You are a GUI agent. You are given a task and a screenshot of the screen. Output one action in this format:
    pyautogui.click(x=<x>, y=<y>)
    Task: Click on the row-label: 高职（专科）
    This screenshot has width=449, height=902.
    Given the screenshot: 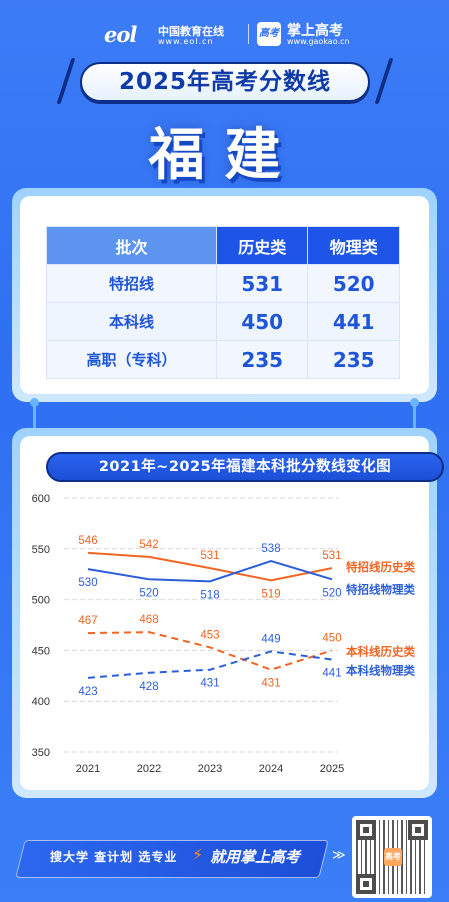 What is the action you would take?
    pyautogui.click(x=131, y=359)
    